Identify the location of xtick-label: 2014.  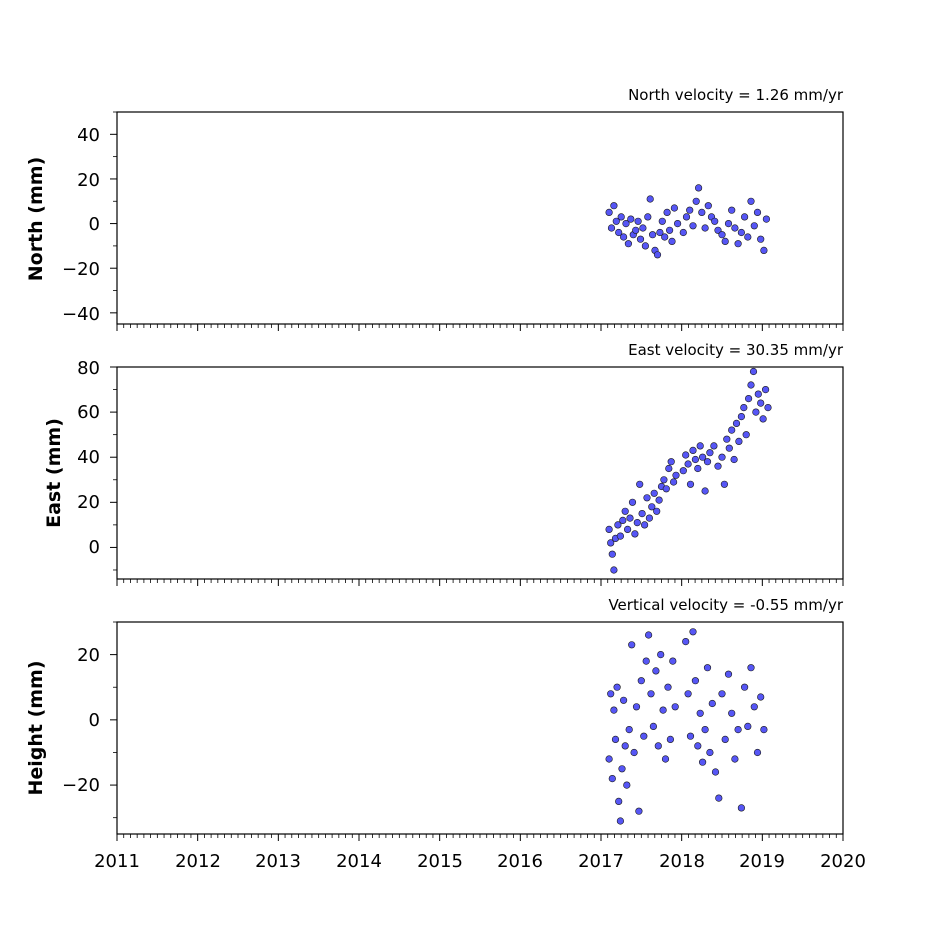
(359, 861).